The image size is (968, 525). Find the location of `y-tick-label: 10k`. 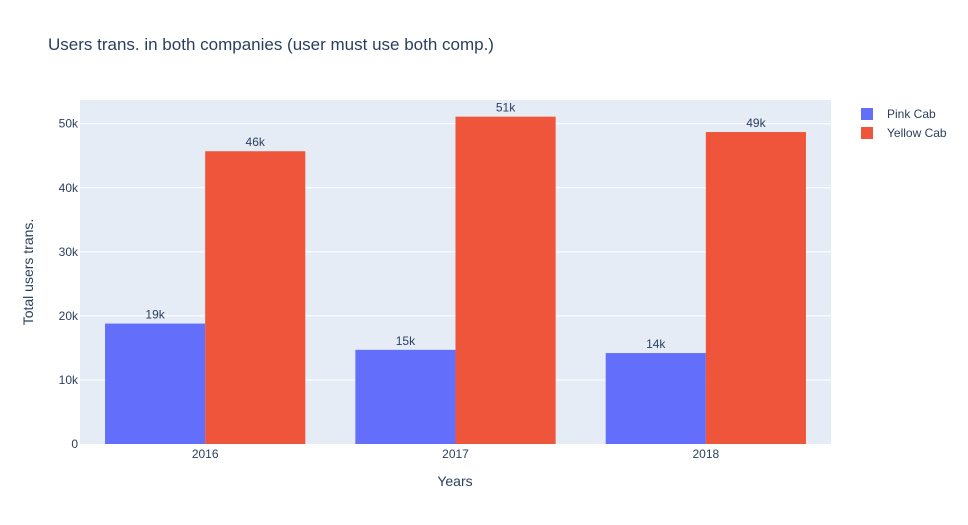

y-tick-label: 10k is located at coordinates (69, 380).